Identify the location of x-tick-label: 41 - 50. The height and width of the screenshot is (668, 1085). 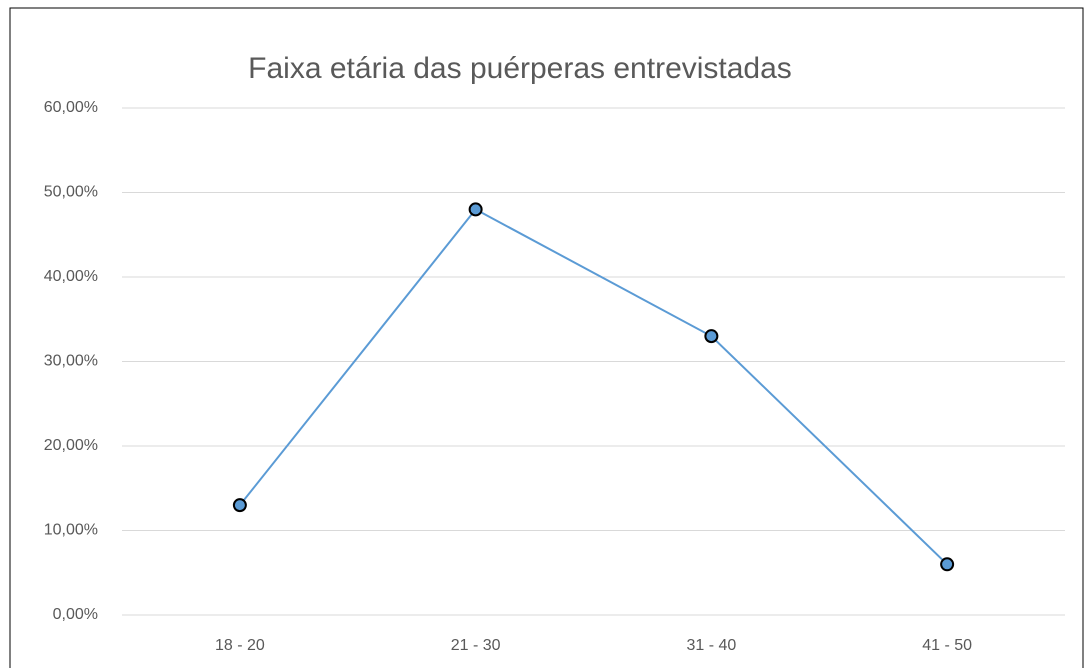
(947, 645).